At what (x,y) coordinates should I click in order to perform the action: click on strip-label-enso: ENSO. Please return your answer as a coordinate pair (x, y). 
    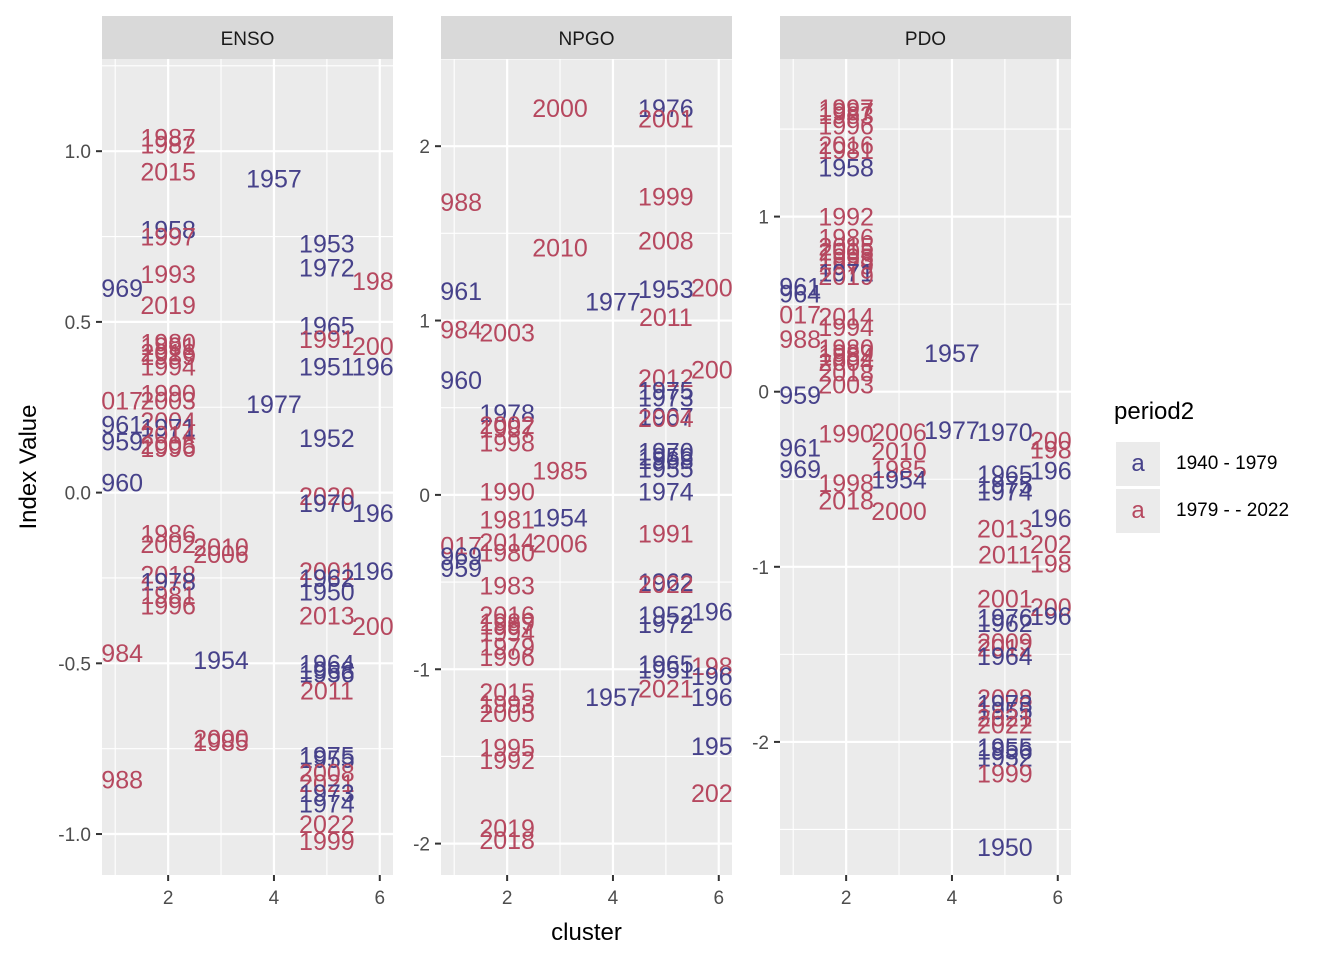
    Looking at the image, I should click on (248, 39).